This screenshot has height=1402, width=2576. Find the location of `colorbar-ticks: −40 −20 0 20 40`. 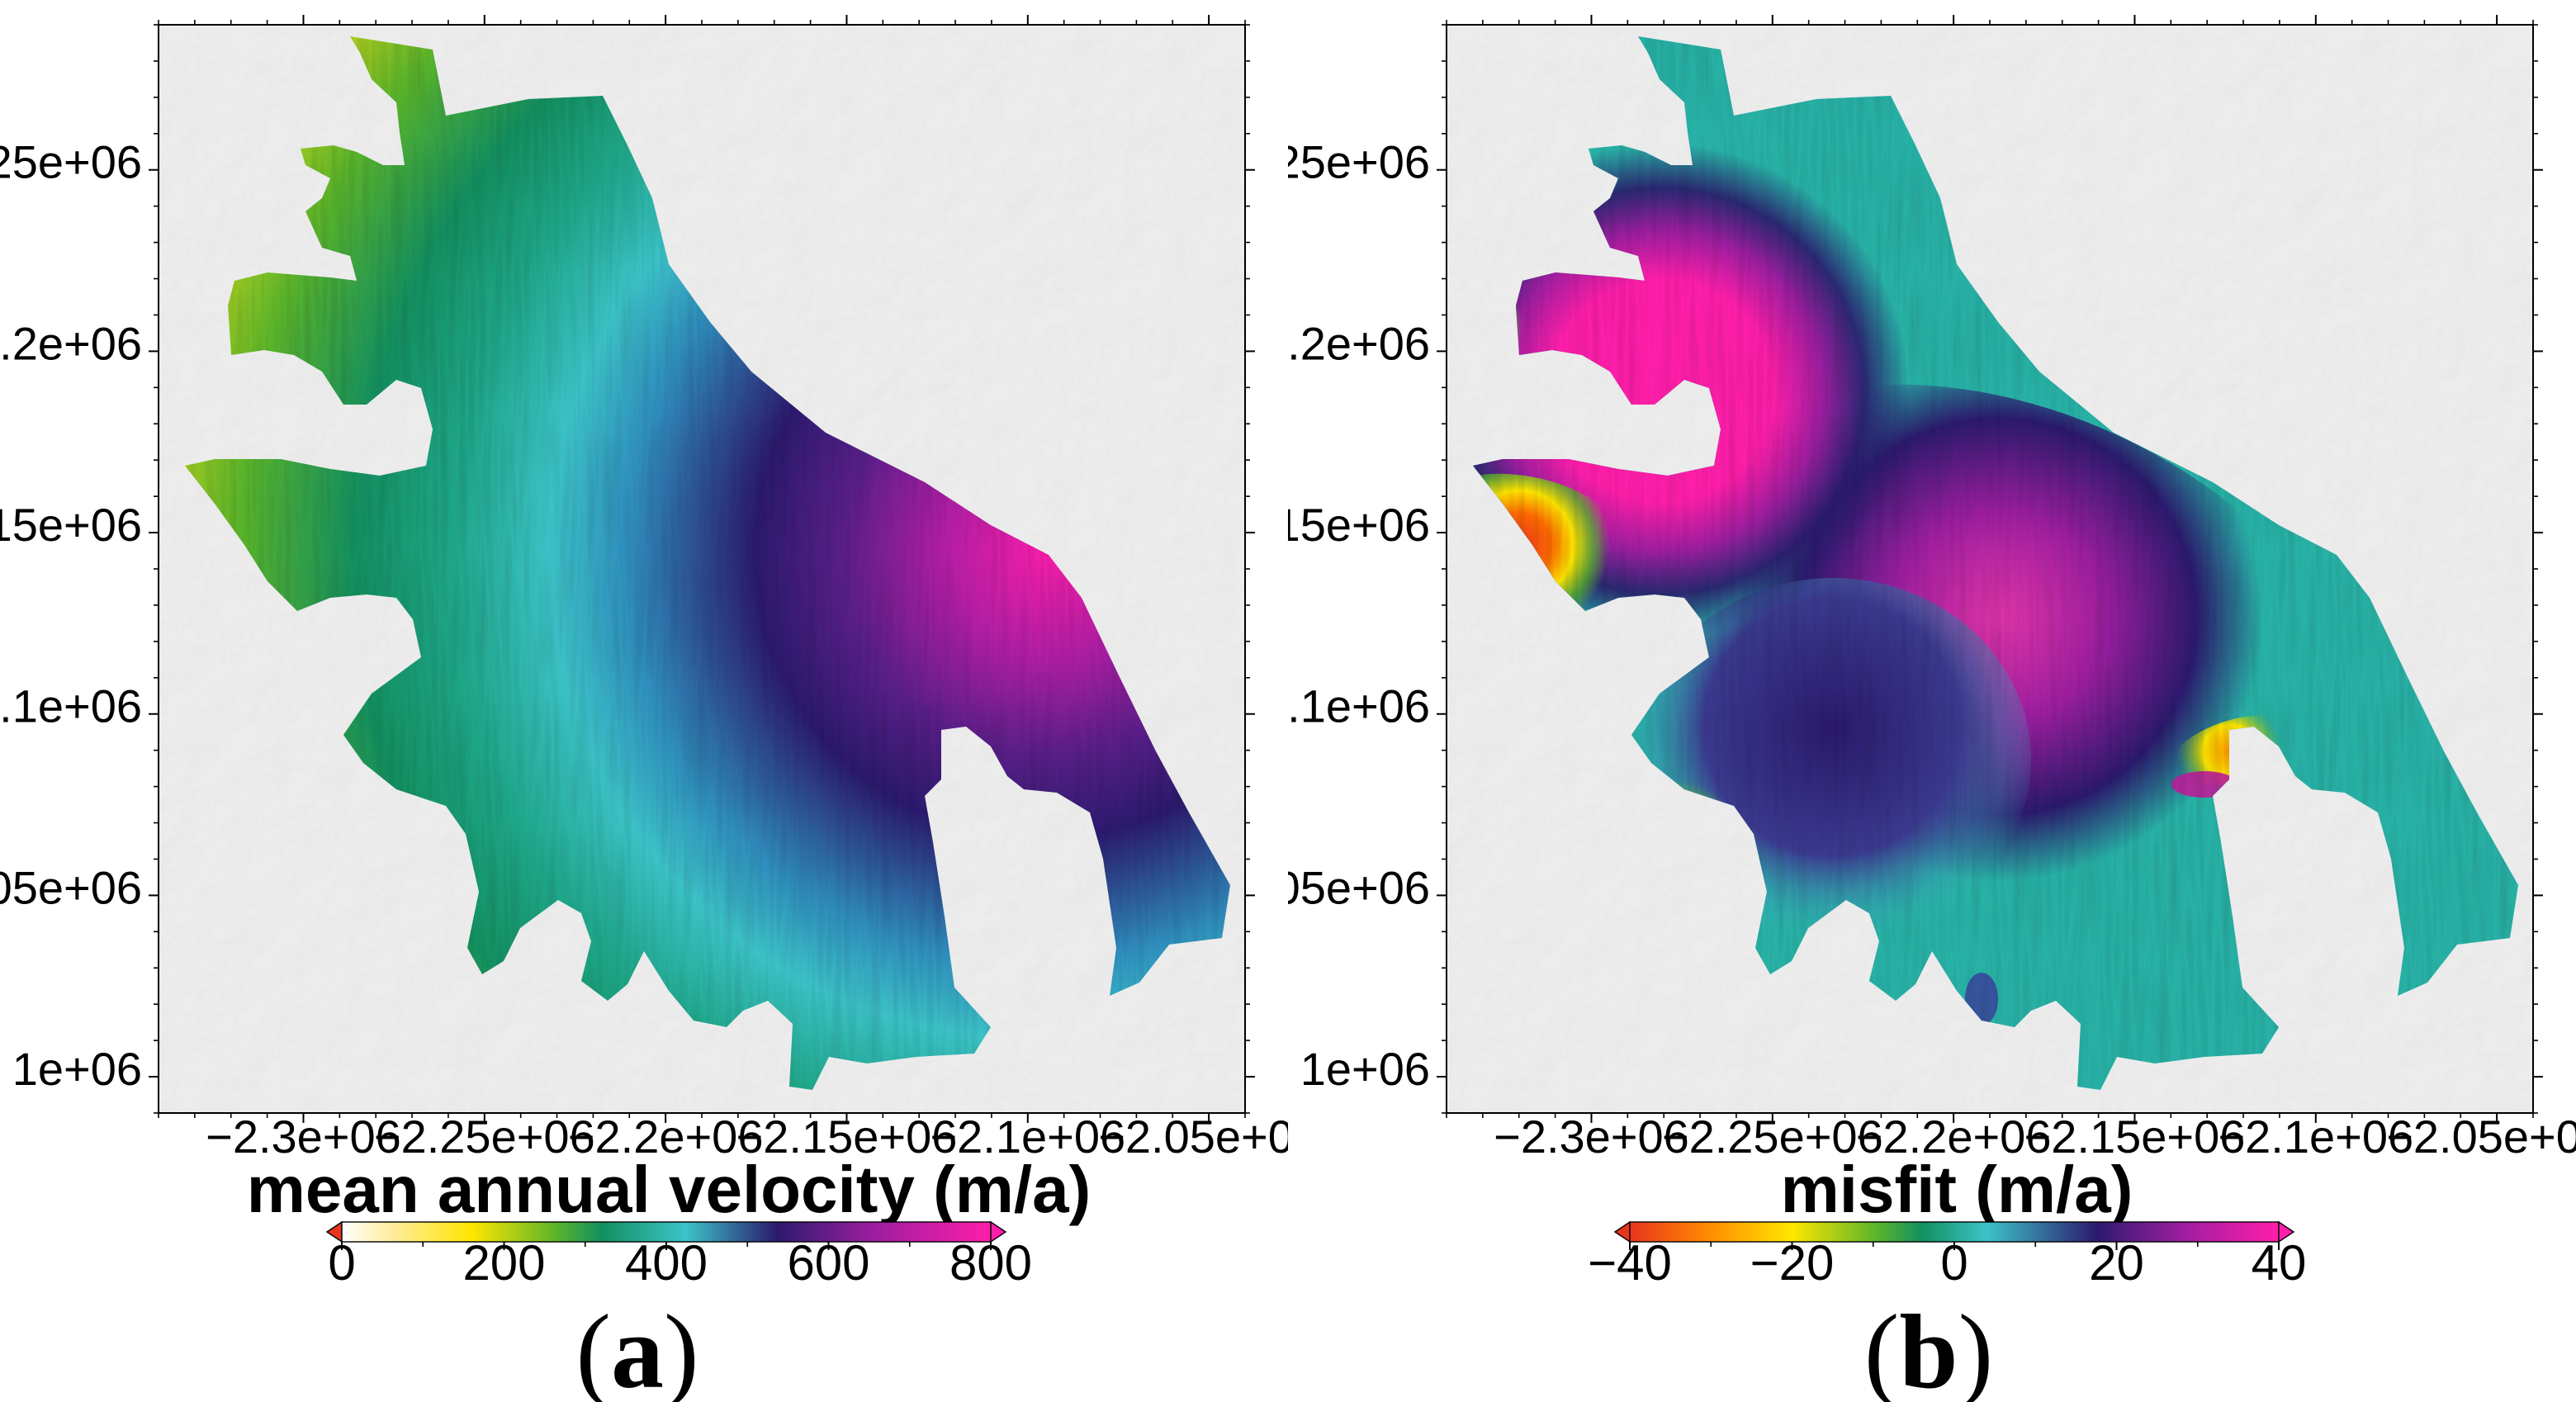

colorbar-ticks: −40 −20 0 20 40 is located at coordinates (1947, 1263).